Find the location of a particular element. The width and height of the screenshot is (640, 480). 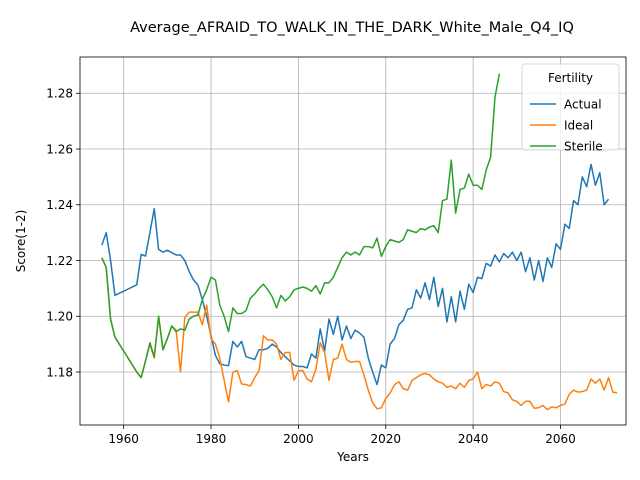

y-tick-label: 1.26 is located at coordinates (59, 149).